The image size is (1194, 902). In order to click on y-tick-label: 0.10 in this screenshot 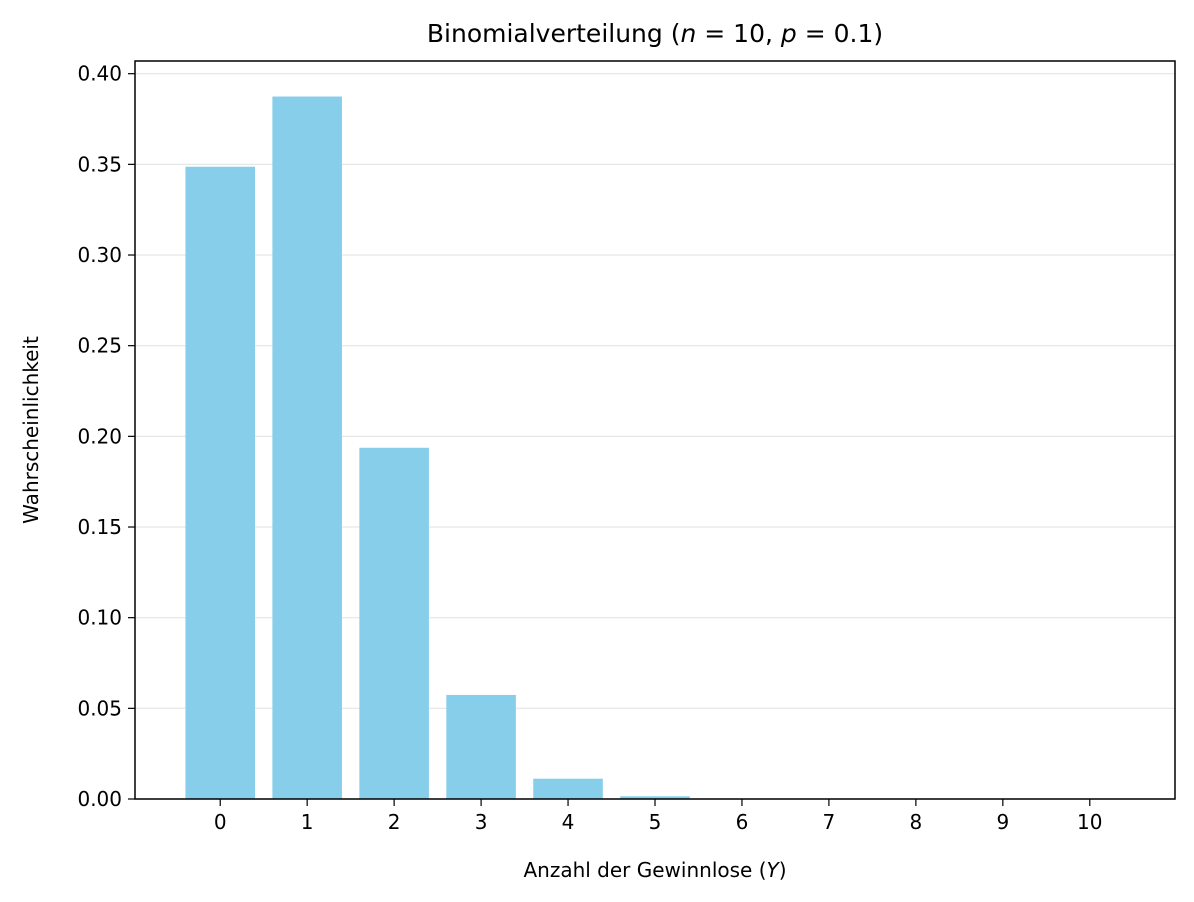, I will do `click(99, 618)`.